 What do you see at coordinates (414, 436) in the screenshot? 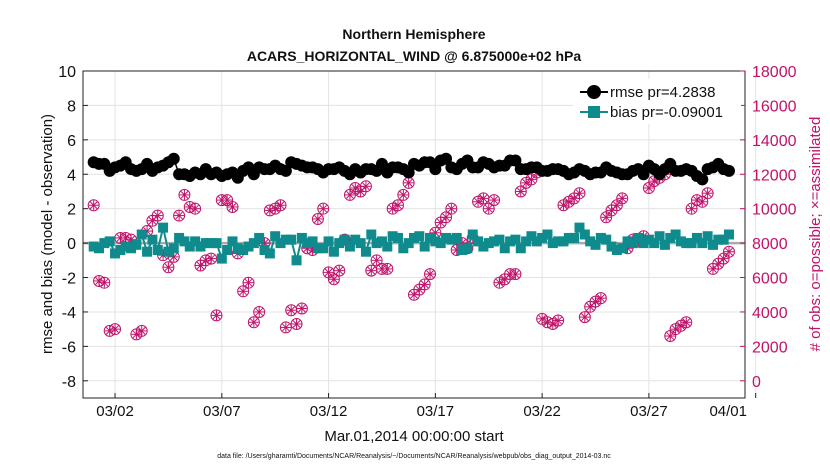
I see `x-axis-label: Mar.01,2014 00:00:00 start` at bounding box center [414, 436].